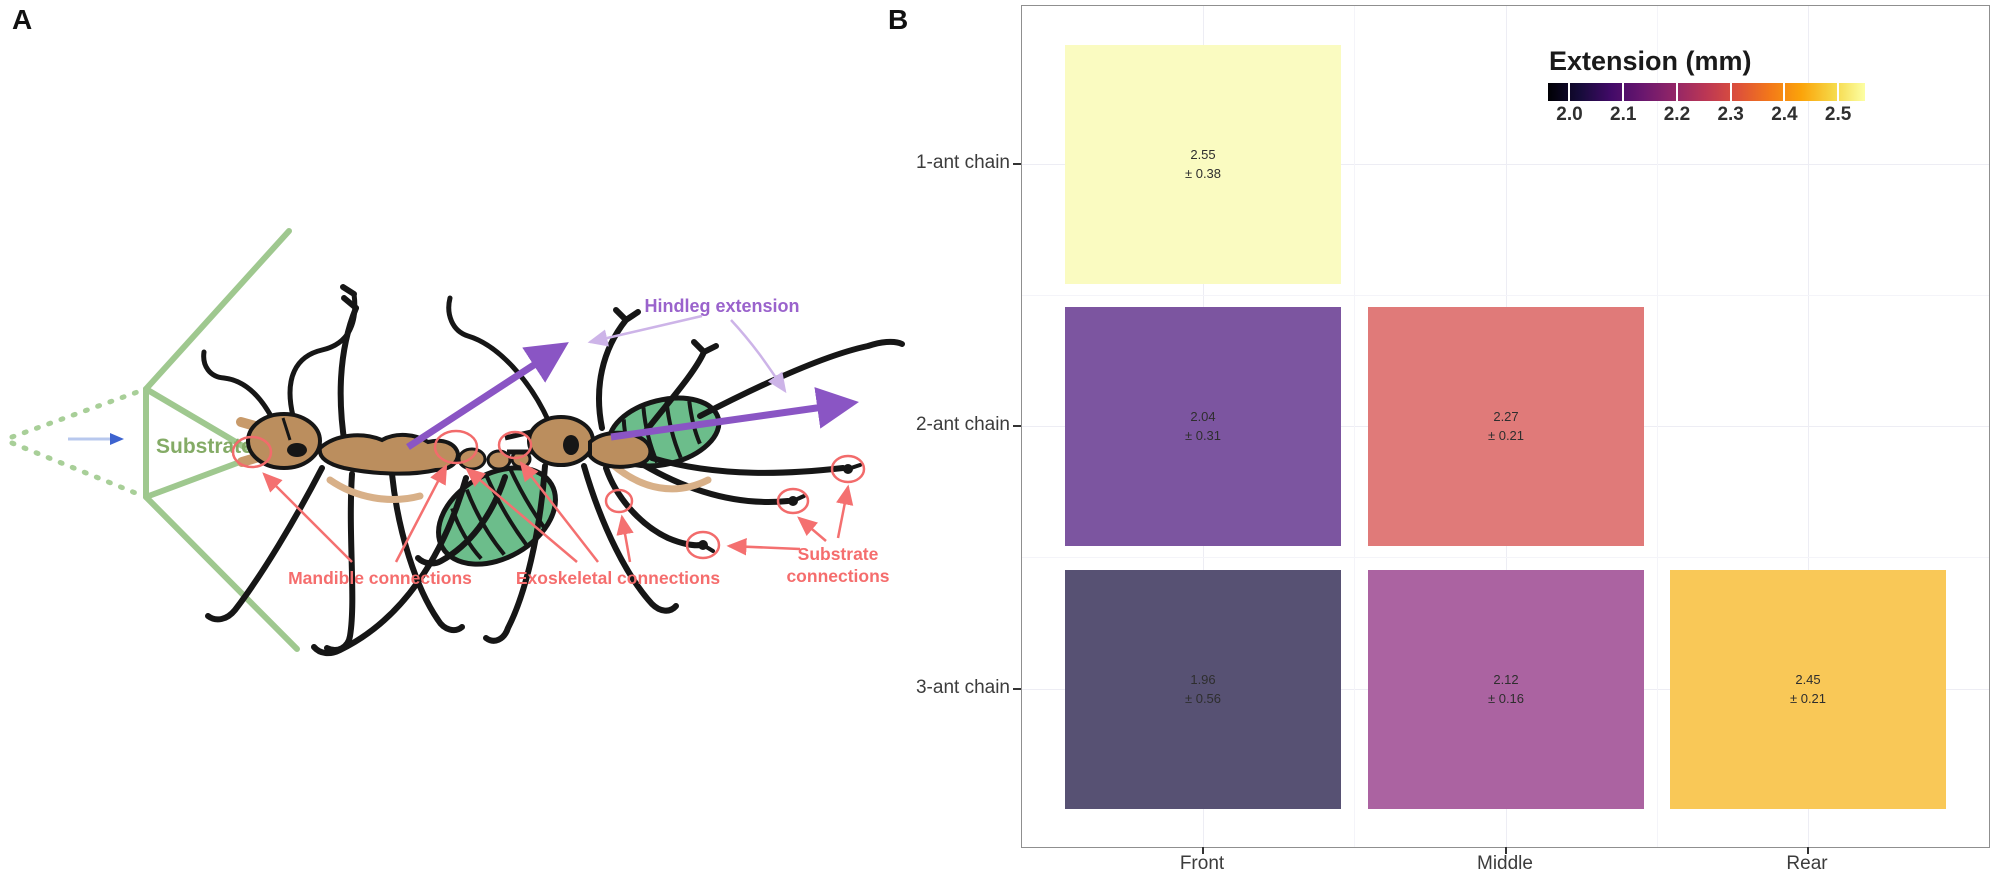  I want to click on ant2-legs, so click(675, 469).